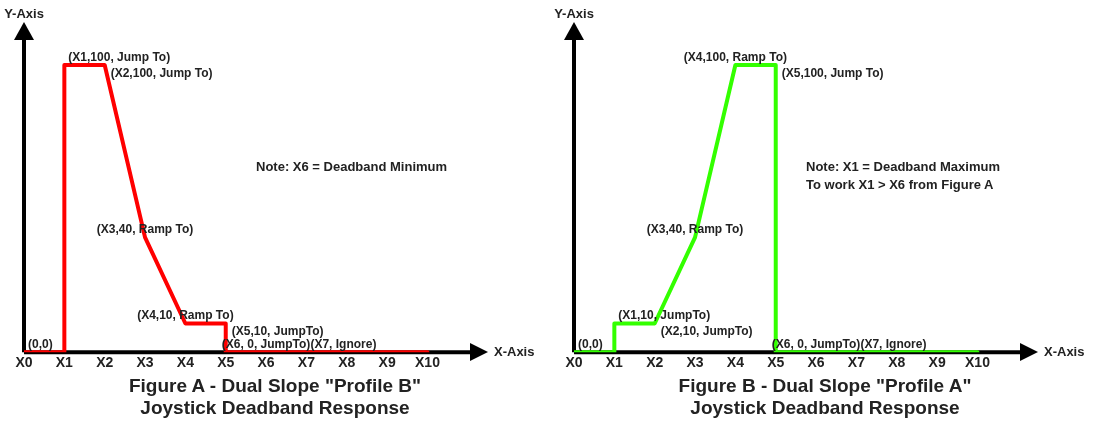 The image size is (1100, 435). What do you see at coordinates (277, 331) in the screenshot?
I see `annotation: (X5,10, JumpTo)` at bounding box center [277, 331].